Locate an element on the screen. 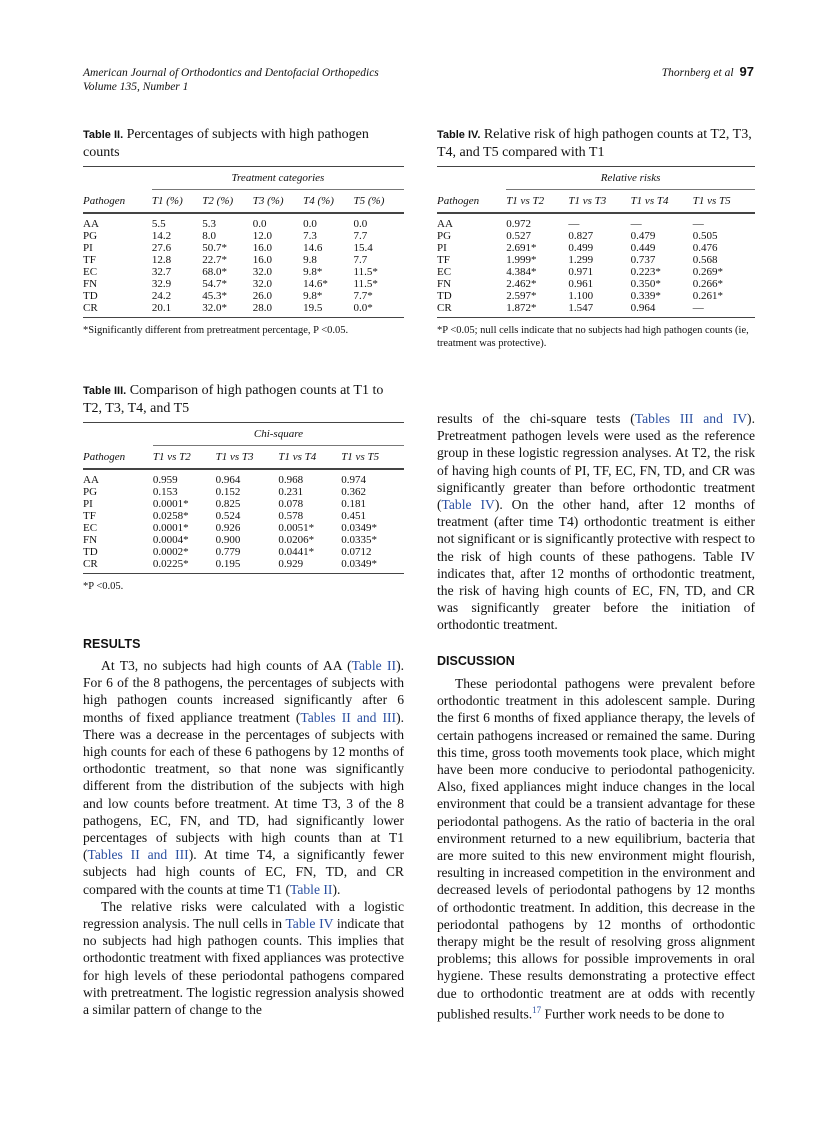 Image resolution: width=838 pixels, height=1122 pixels. journal-volume: Volume 135, Number 1 is located at coordinates (136, 87).